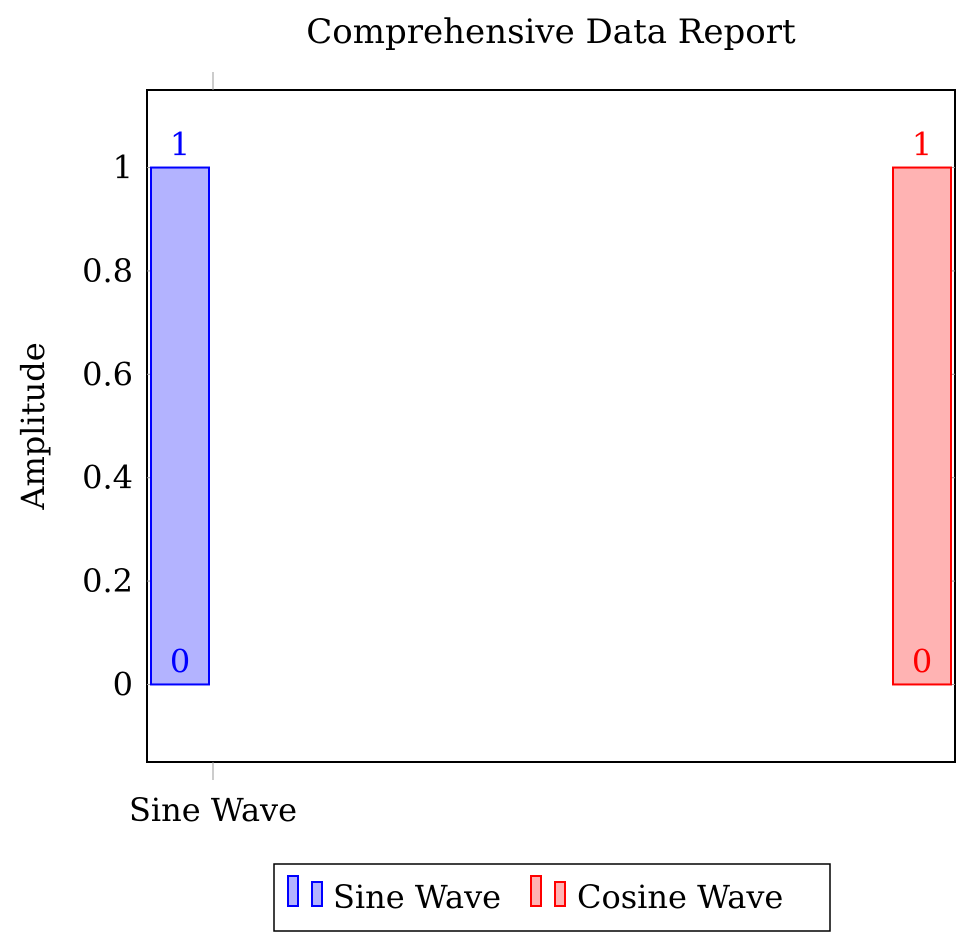 This screenshot has height=934, width=958. I want to click on y-tick-label: 1, so click(123, 168).